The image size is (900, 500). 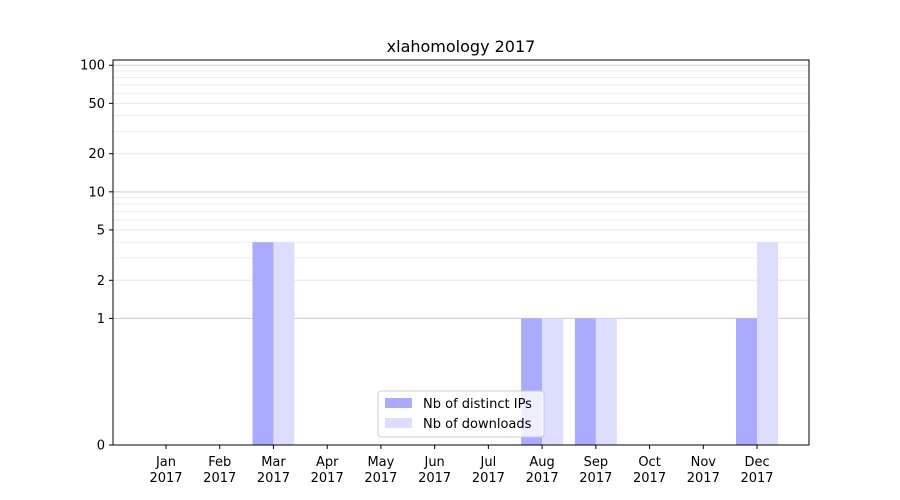 I want to click on x-tick-label: Jan 2017, so click(x=165, y=470).